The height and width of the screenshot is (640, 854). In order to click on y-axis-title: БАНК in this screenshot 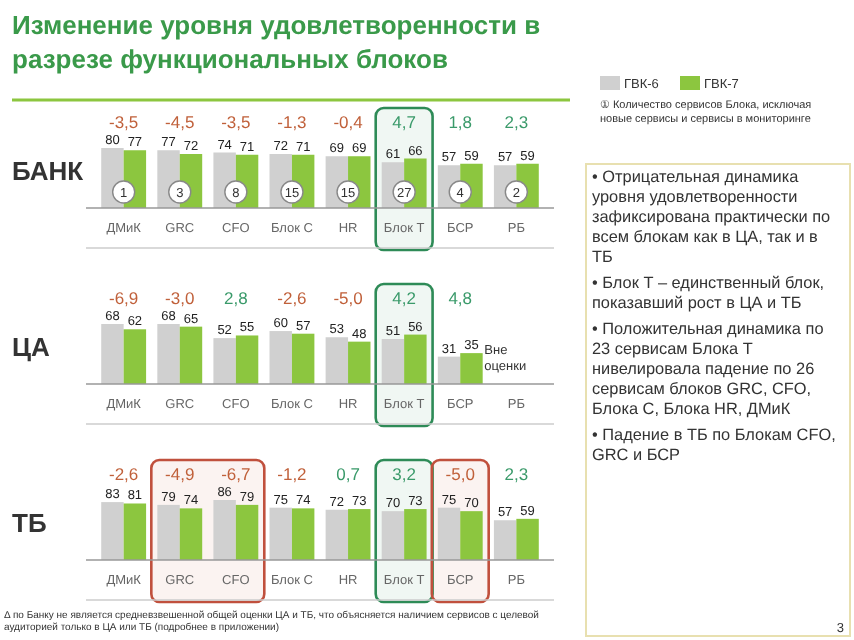, I will do `click(48, 171)`.